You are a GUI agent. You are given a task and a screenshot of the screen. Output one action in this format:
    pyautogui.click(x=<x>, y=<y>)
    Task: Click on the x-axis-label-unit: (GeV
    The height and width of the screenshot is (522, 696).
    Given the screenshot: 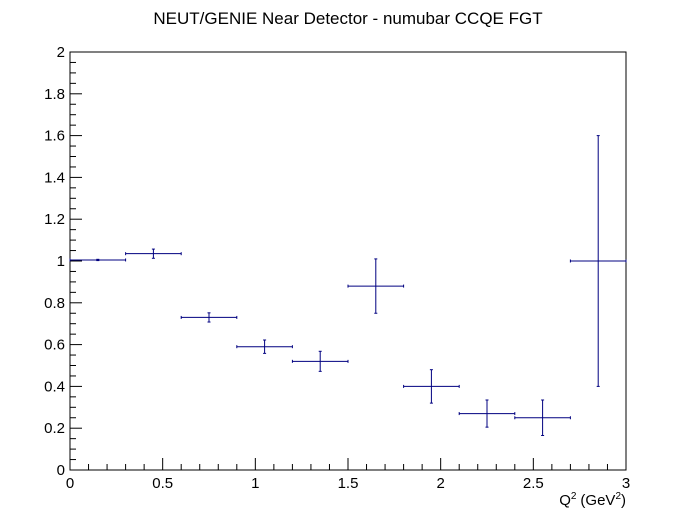 What is the action you would take?
    pyautogui.click(x=597, y=500)
    